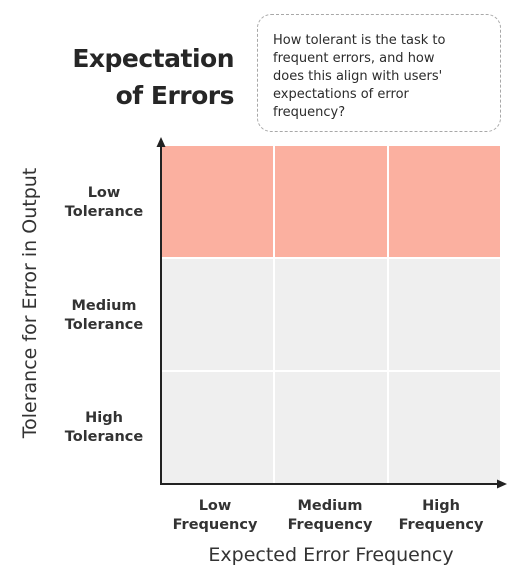  I want to click on matrix-cell-high-tolerance-low-frequency, so click(218, 427).